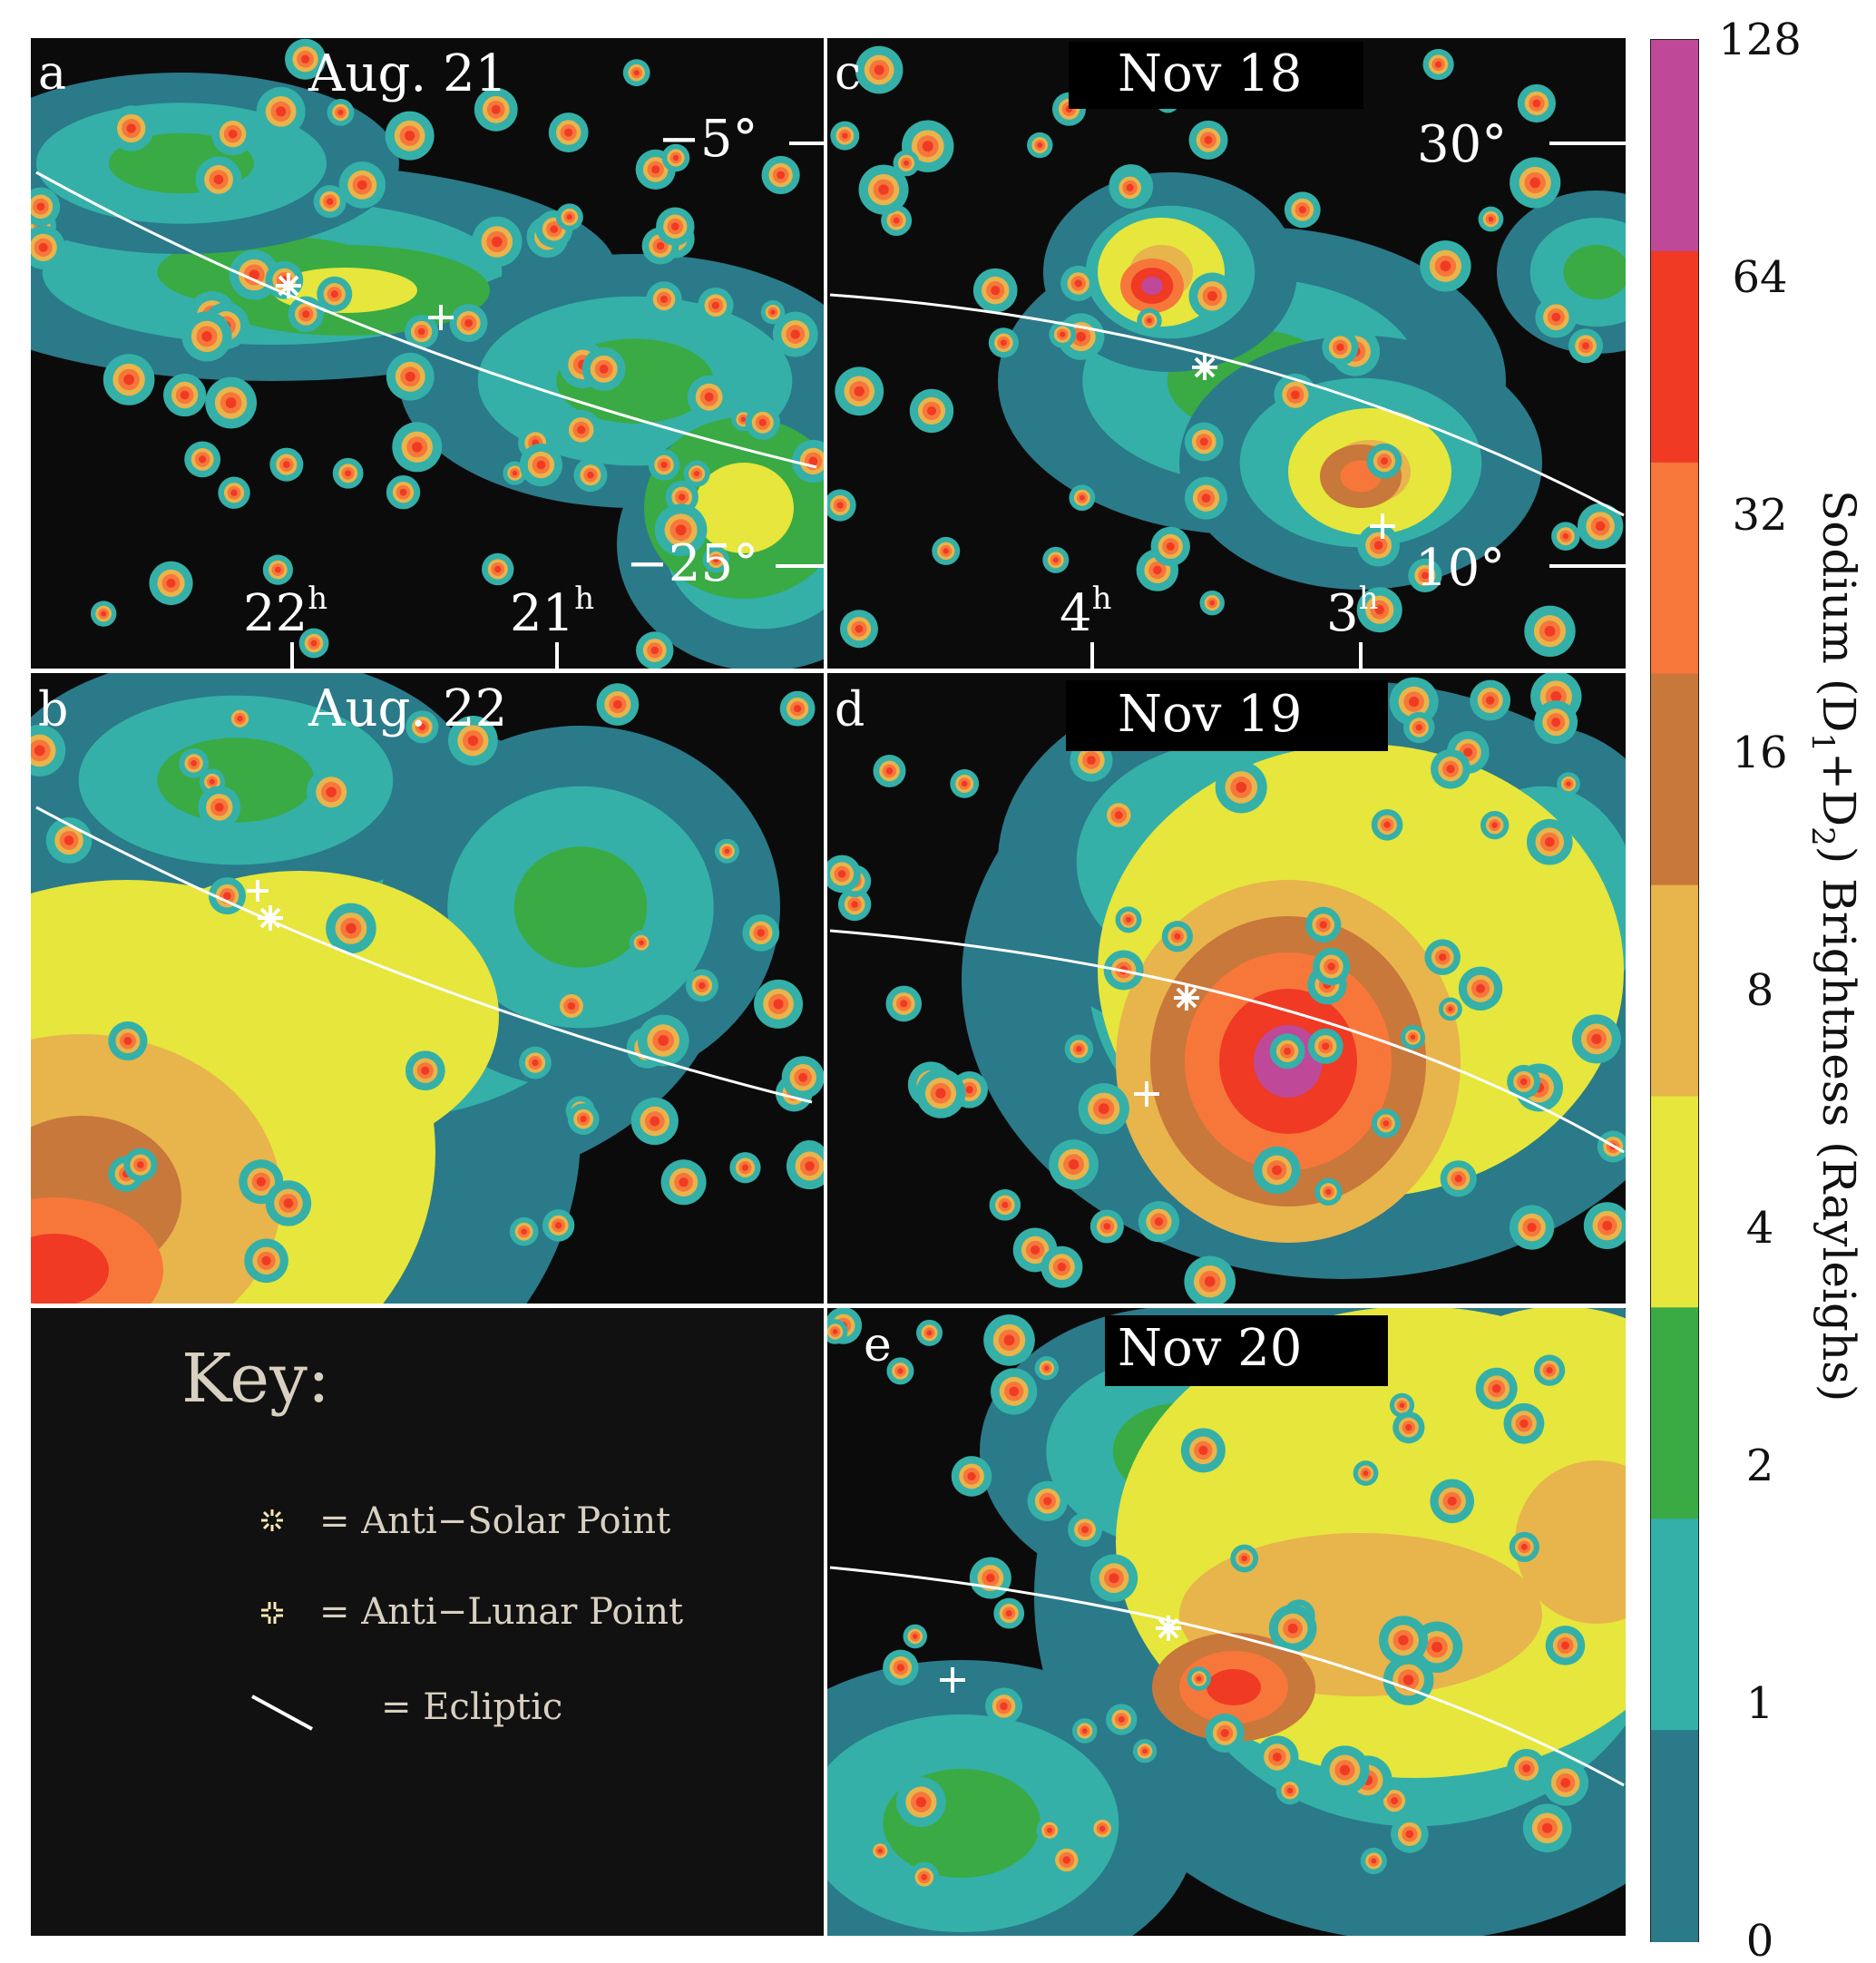 This screenshot has height=1963, width=1876. I want to click on key-anti-solar-symbol, so click(272, 1520).